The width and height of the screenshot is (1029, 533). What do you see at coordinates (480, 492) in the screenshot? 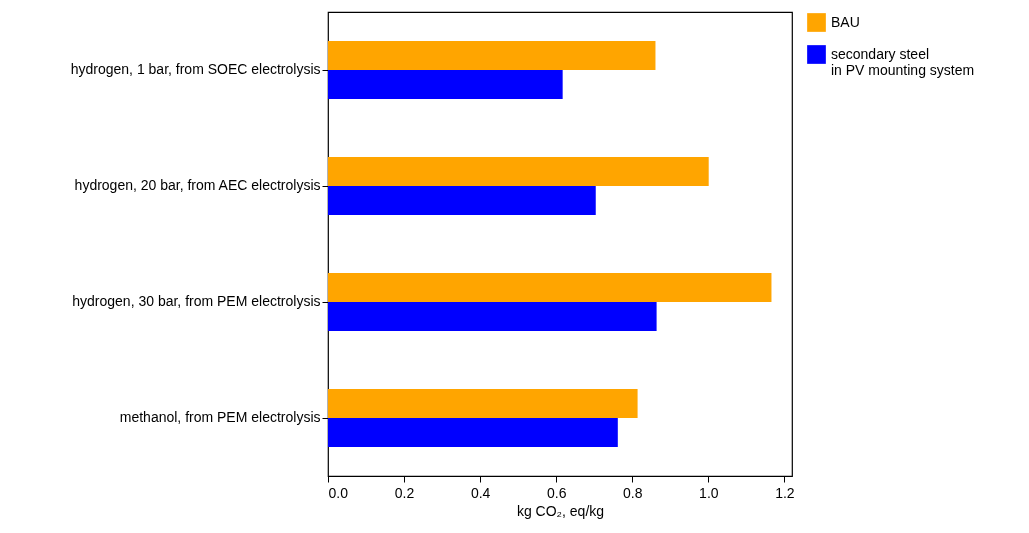
I see `x-tick-label: 0.4` at bounding box center [480, 492].